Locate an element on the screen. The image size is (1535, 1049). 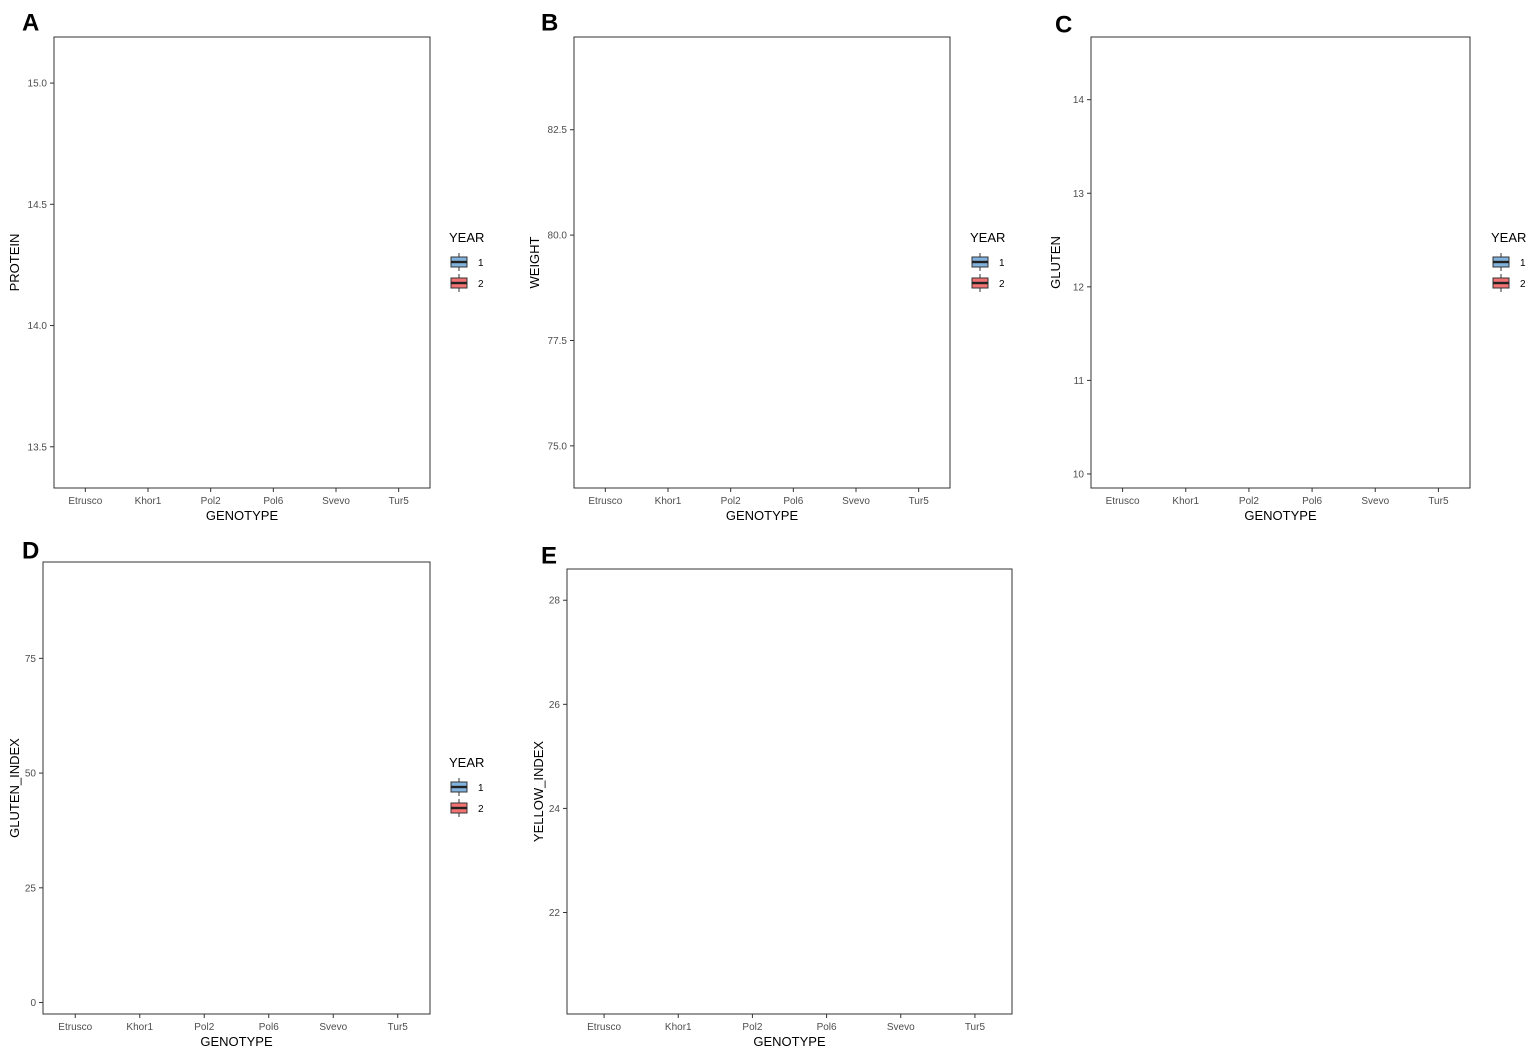
y-tick-label: 22 is located at coordinates (555, 913).